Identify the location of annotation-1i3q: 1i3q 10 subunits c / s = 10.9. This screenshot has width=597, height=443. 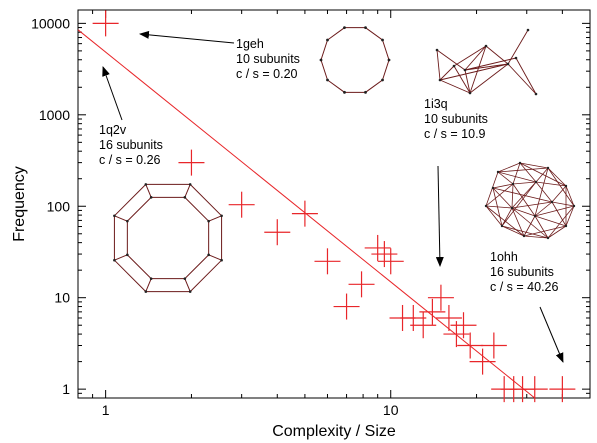
(456, 119).